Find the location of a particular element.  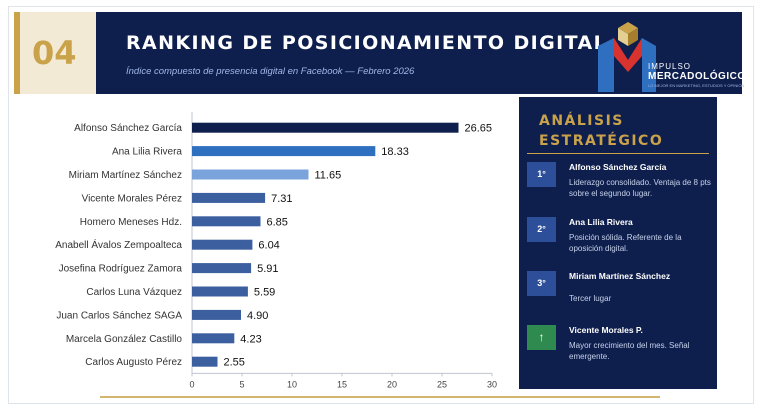

rank-badge-1: 1° is located at coordinates (541, 174).